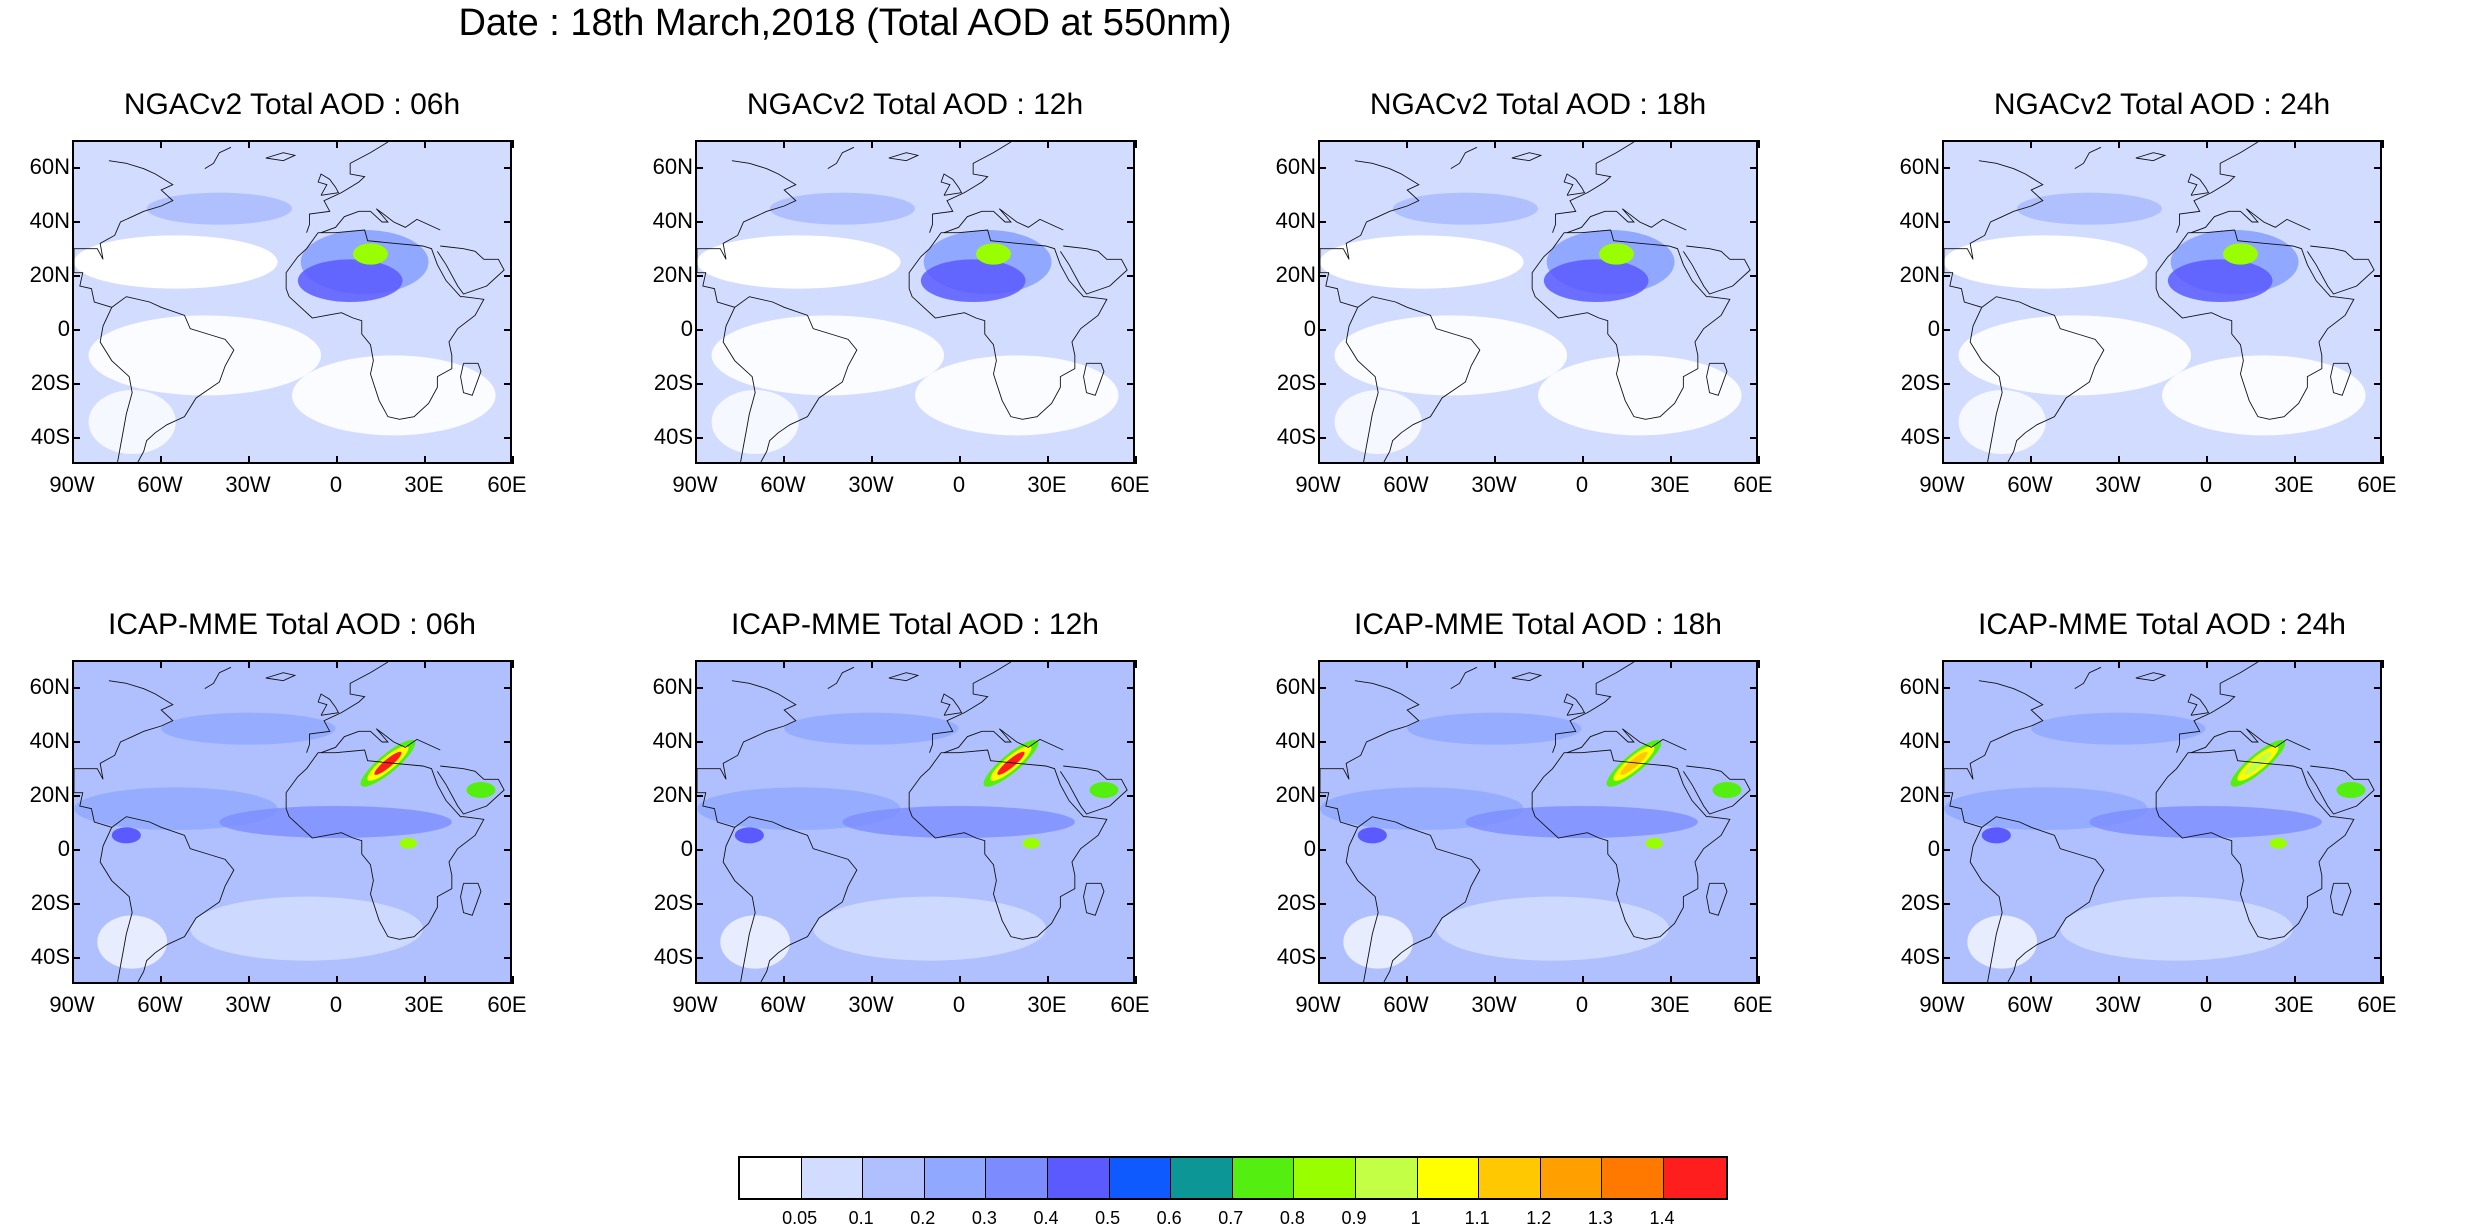 Image resolution: width=2466 pixels, height=1230 pixels. What do you see at coordinates (1354, 1218) in the screenshot?
I see `colorbar-label: 0.9` at bounding box center [1354, 1218].